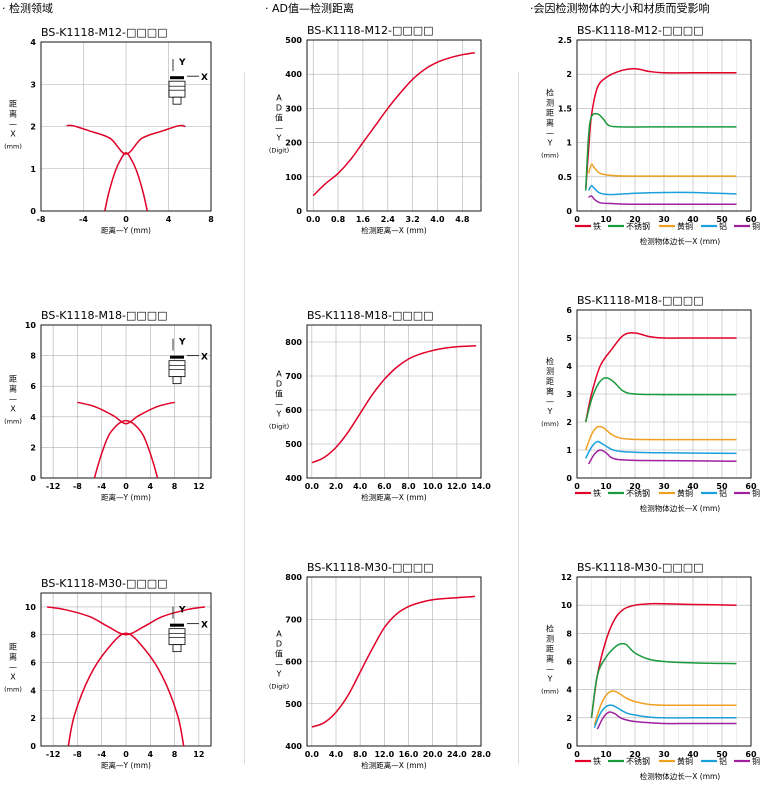 The height and width of the screenshot is (793, 760). I want to click on y-tick-label: 8, so click(33, 356).